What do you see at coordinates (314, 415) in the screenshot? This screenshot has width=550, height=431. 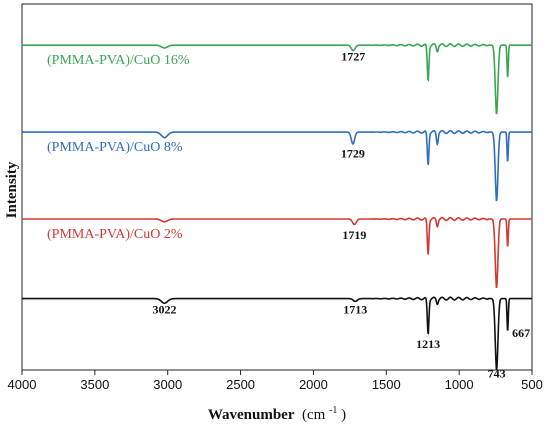 I see `x-axis-title-unit: (cm` at bounding box center [314, 415].